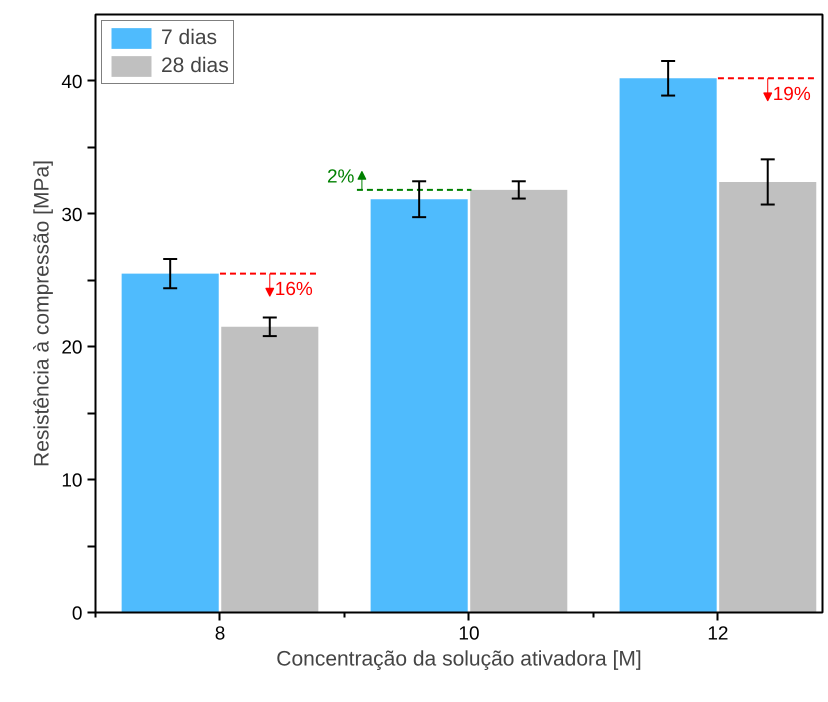 This screenshot has width=828, height=702. I want to click on x-axis-title: Concentração da solução ativadora [M], so click(459, 659).